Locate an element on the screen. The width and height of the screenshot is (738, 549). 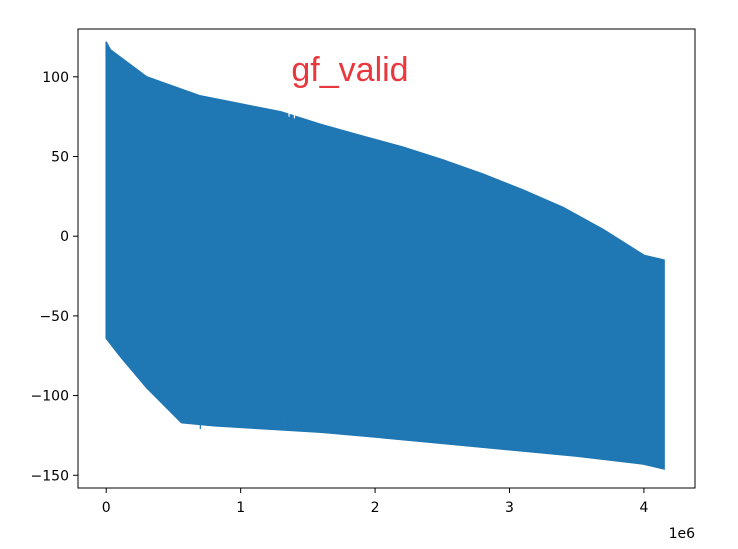
x-tick-label: 3 is located at coordinates (509, 508).